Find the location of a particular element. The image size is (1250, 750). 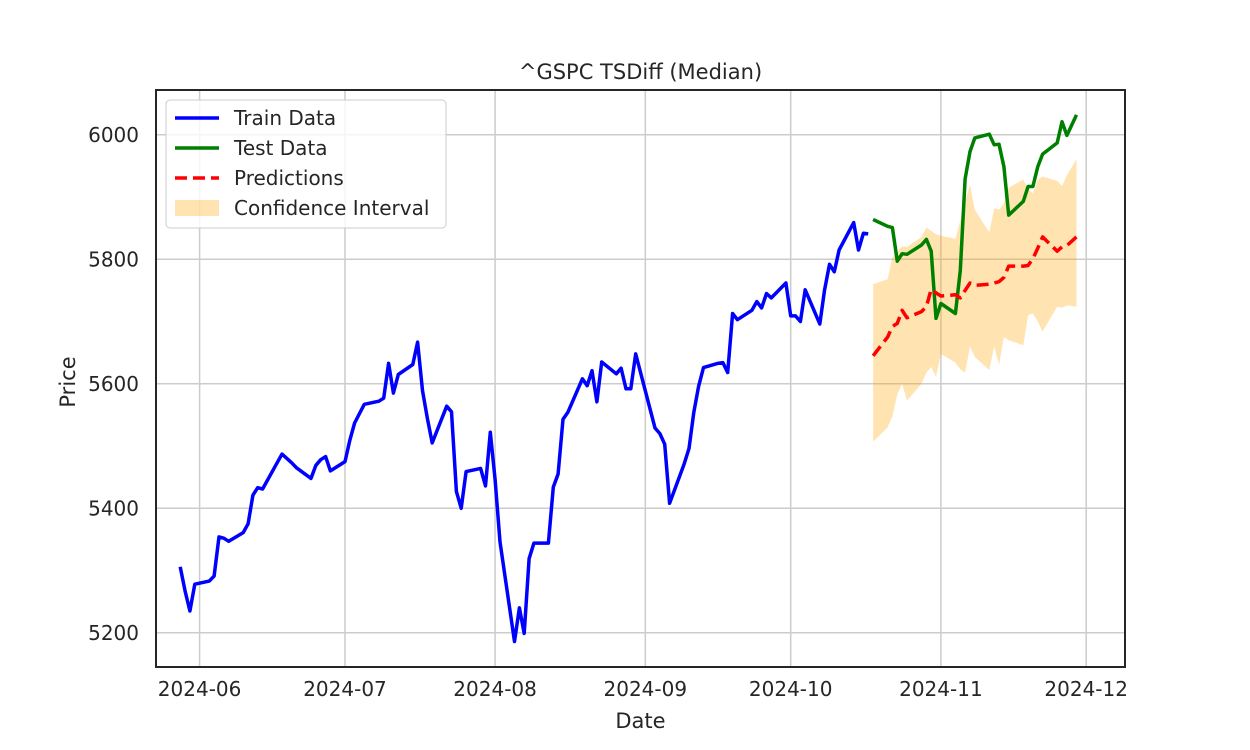

y-tick-label: 5400 is located at coordinates (113, 508).